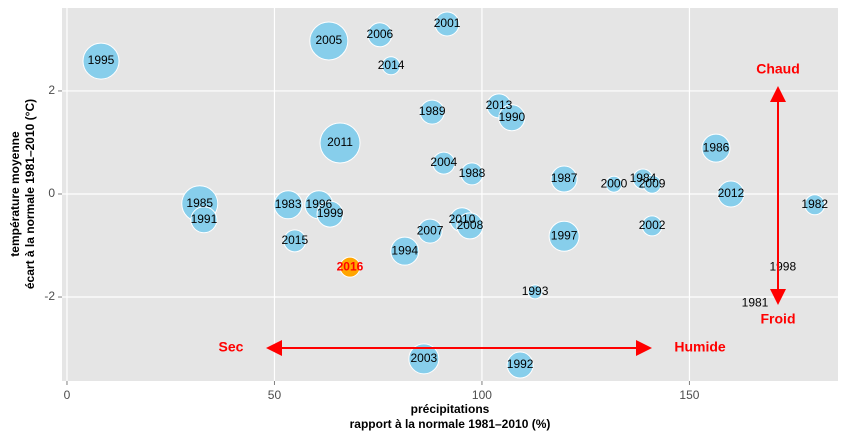 This screenshot has height=444, width=844. Describe the element at coordinates (424, 358) in the screenshot. I see `point-label: 2003` at that location.